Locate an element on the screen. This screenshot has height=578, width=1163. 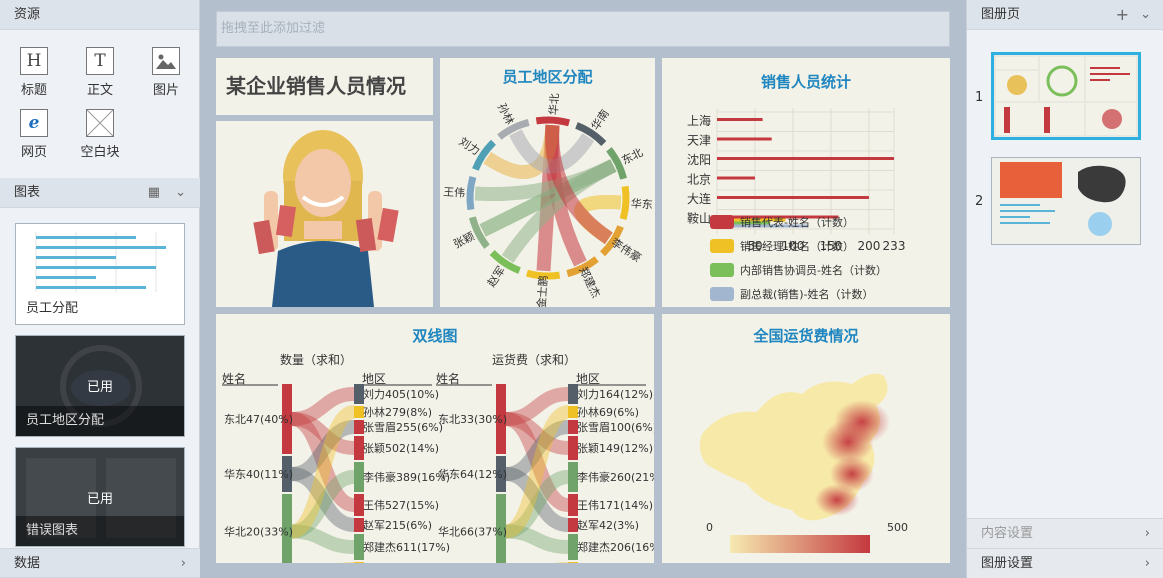
charts-header: 图表 ▦ ⌄ is located at coordinates (100, 193).